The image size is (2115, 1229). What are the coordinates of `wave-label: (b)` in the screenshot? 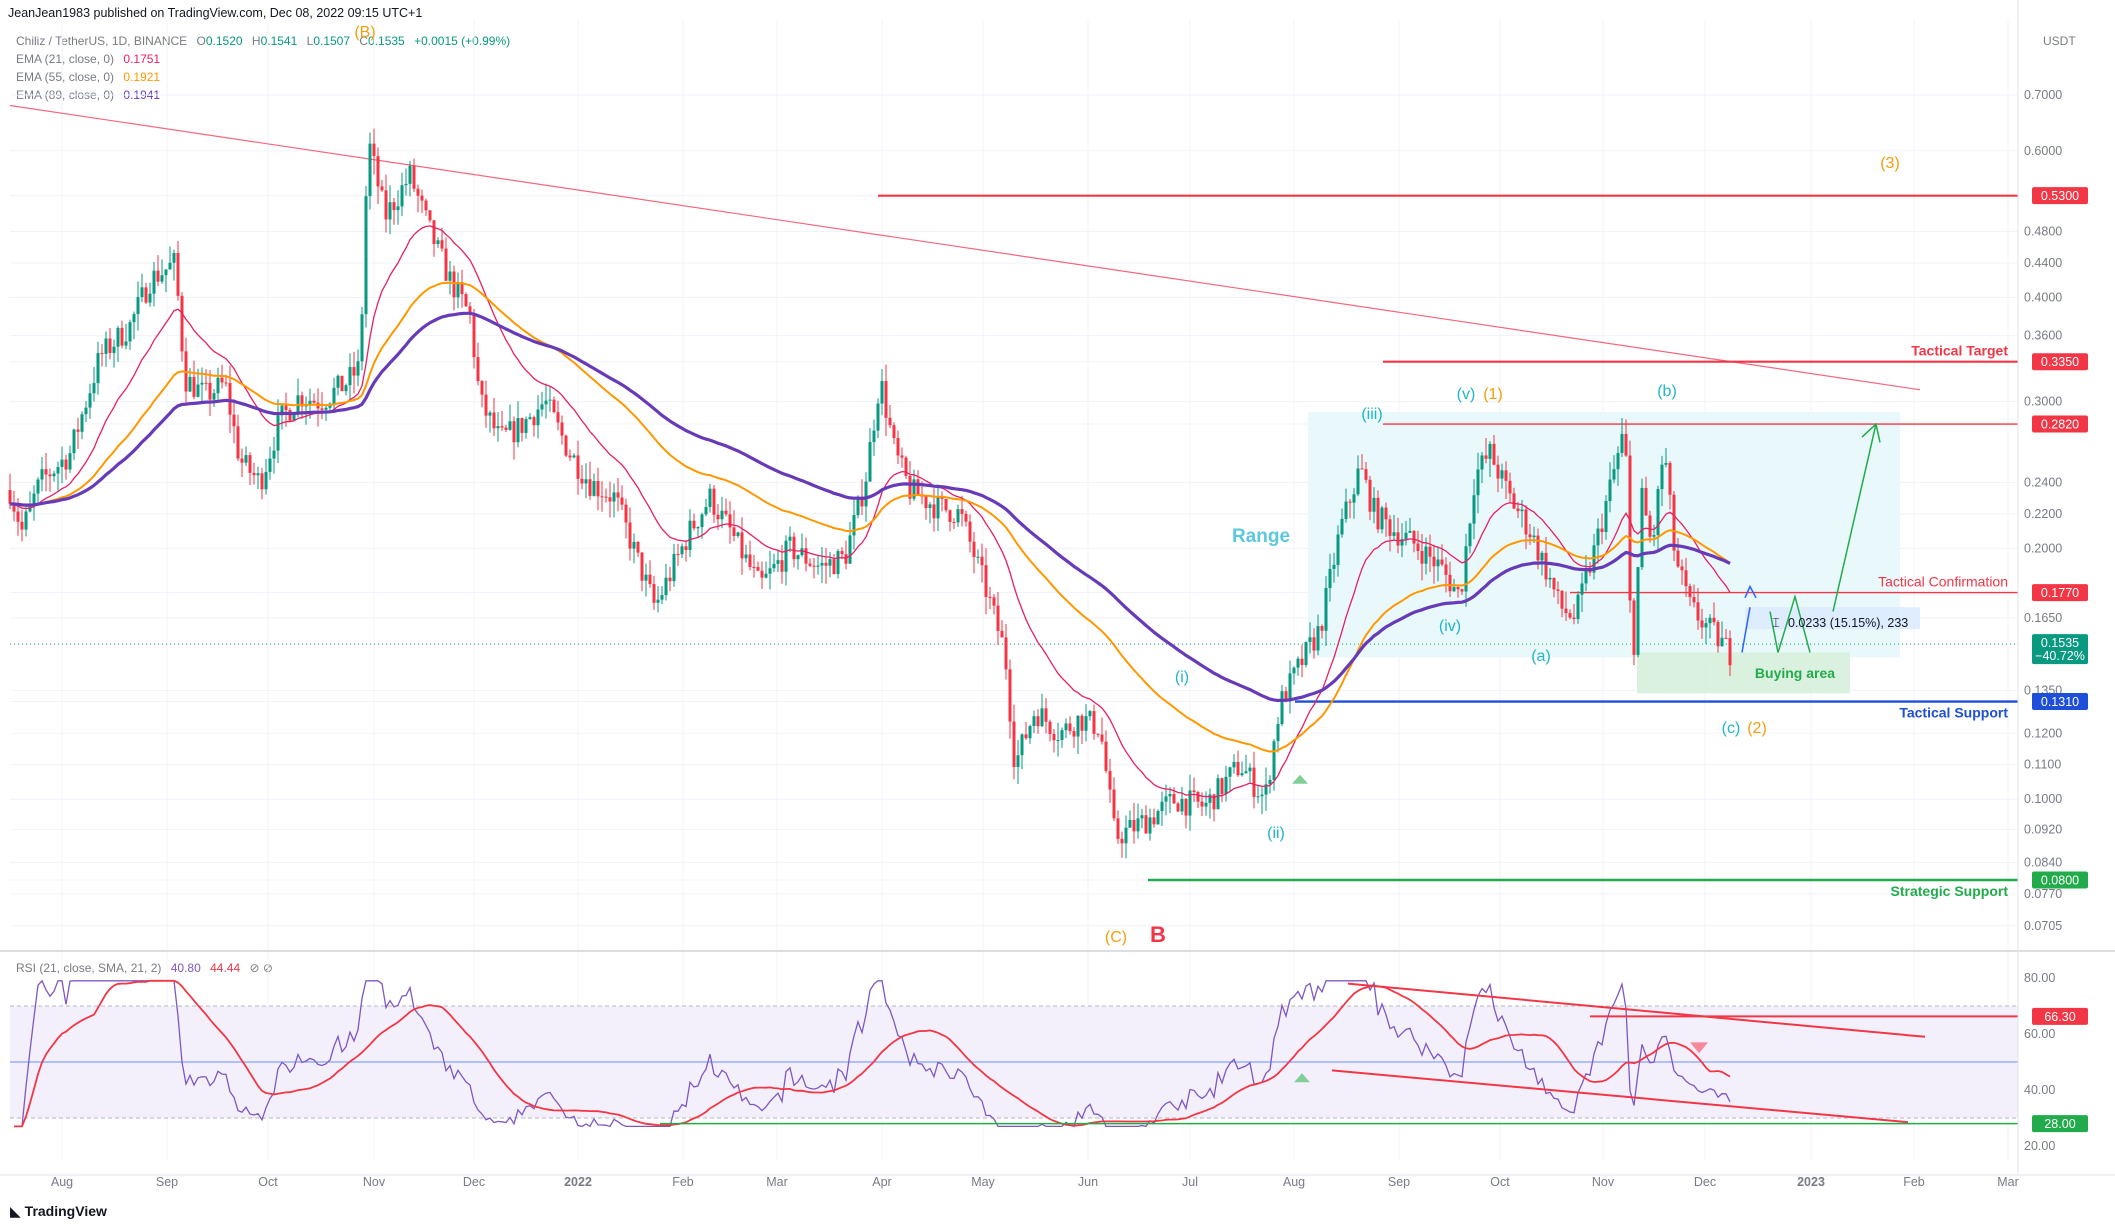 It's located at (1667, 391).